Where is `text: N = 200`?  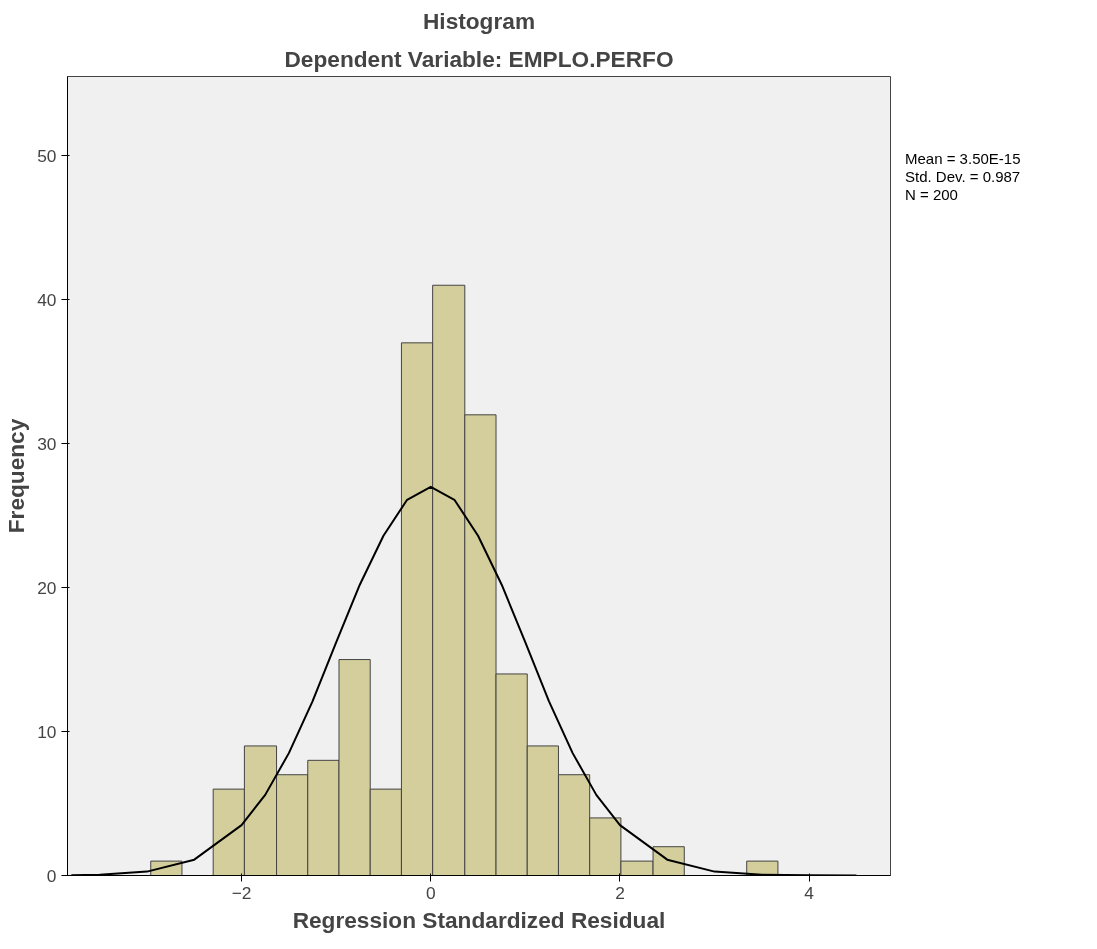
text: N = 200 is located at coordinates (931, 194).